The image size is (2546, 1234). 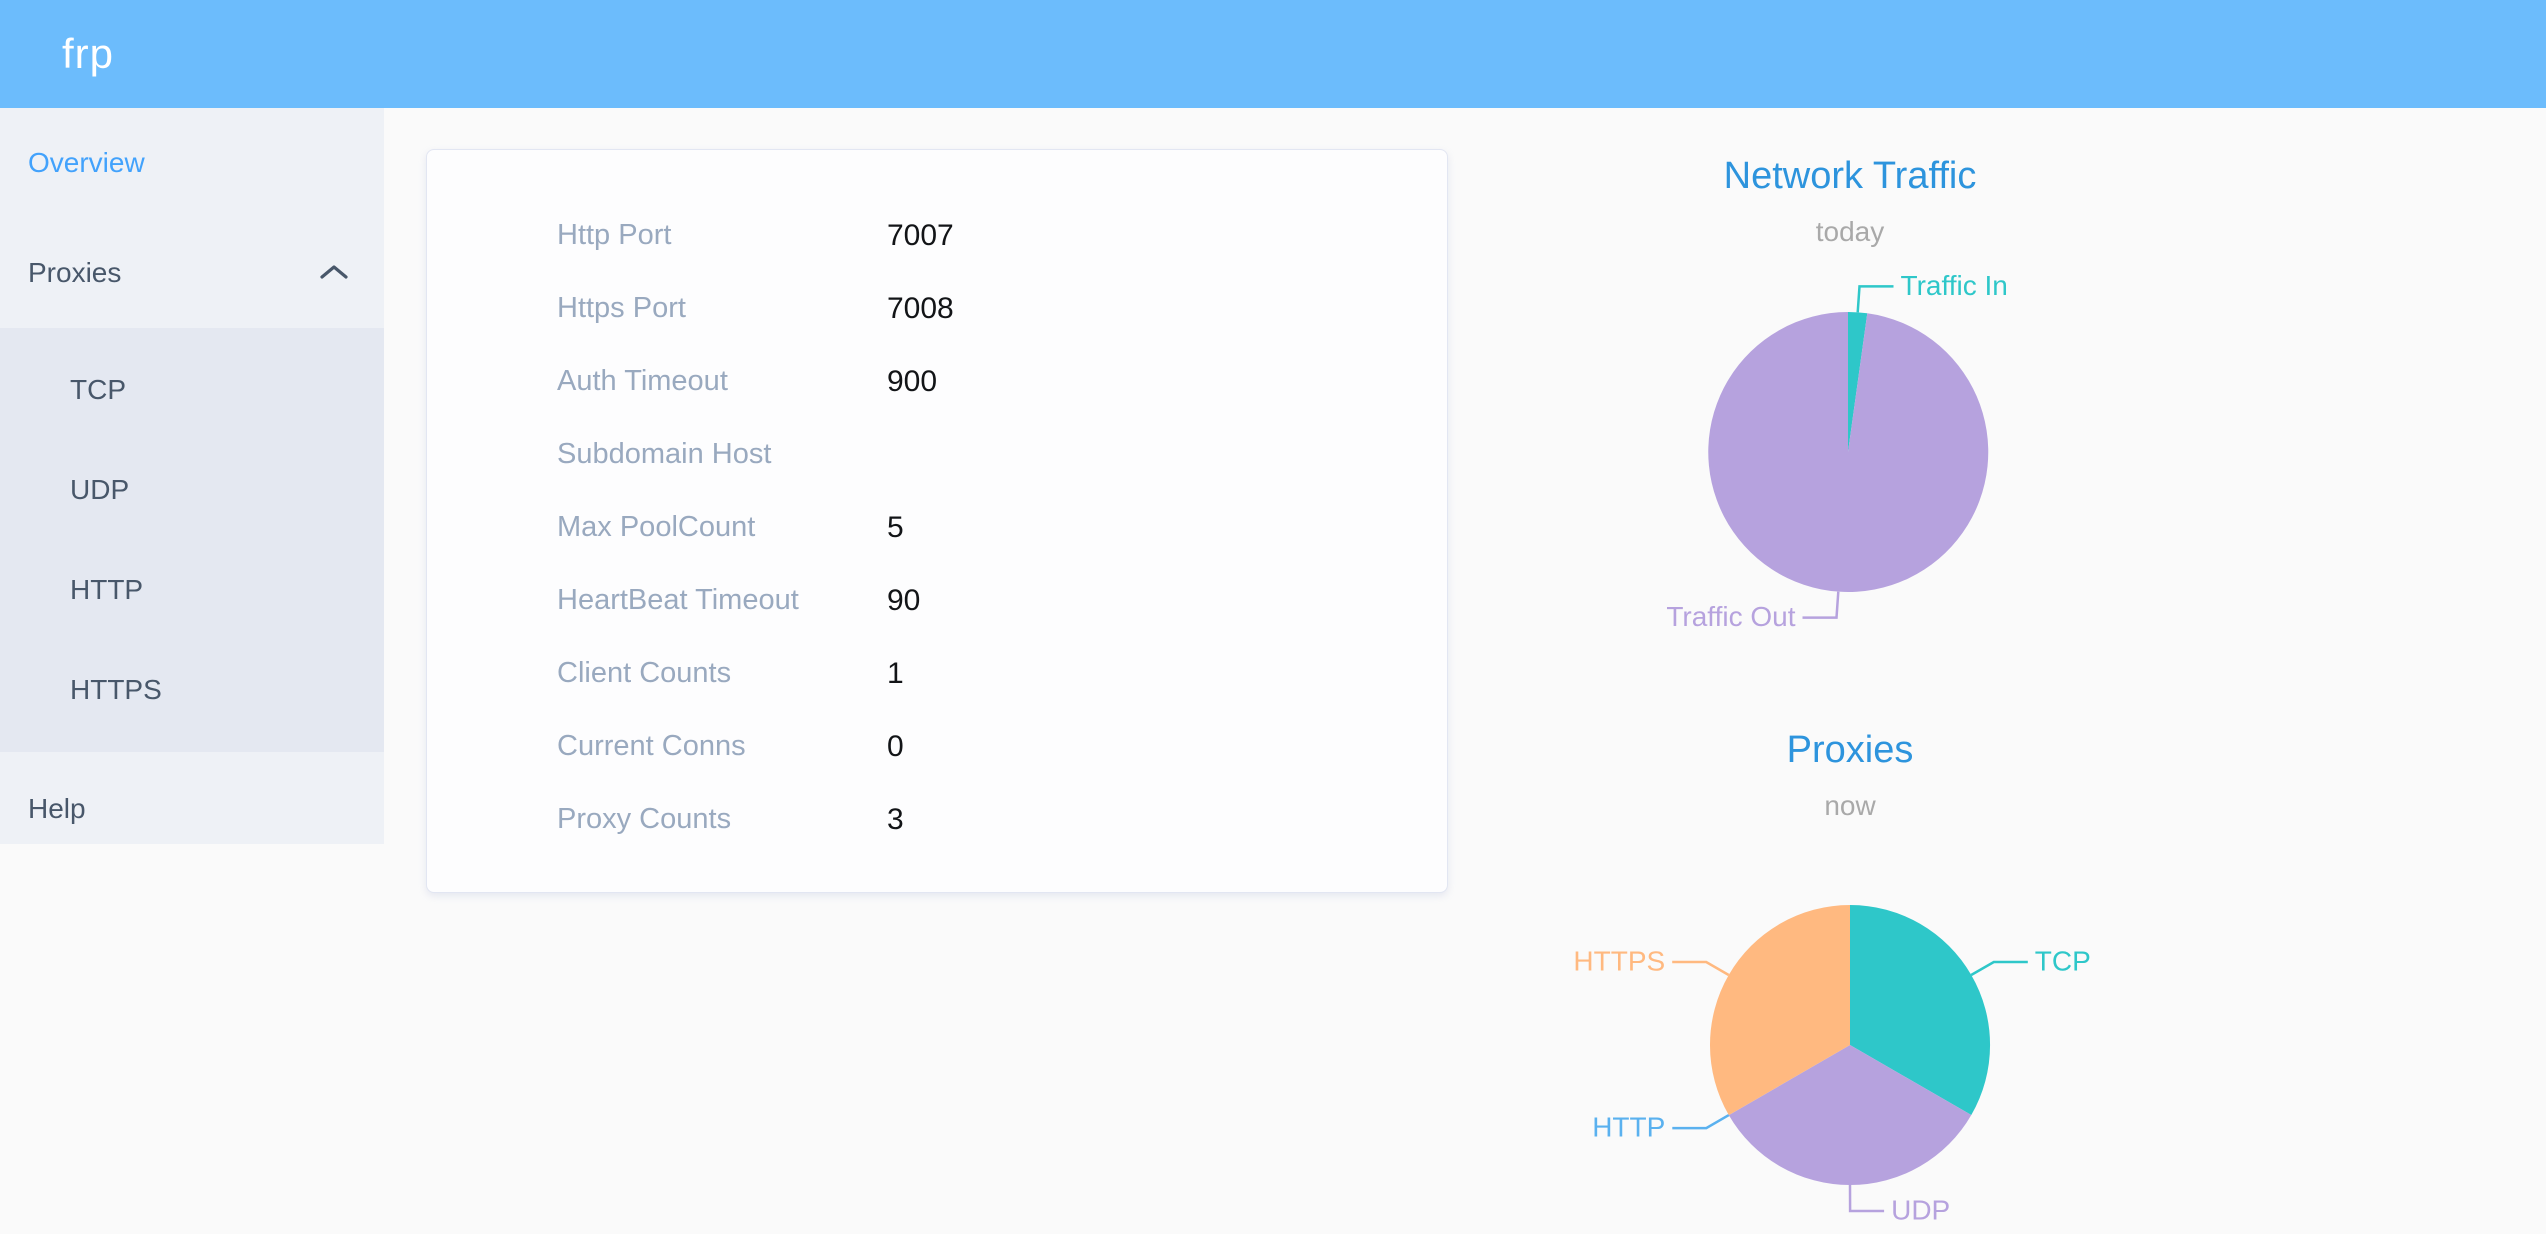 I want to click on config-label: Https Port, so click(x=621, y=308).